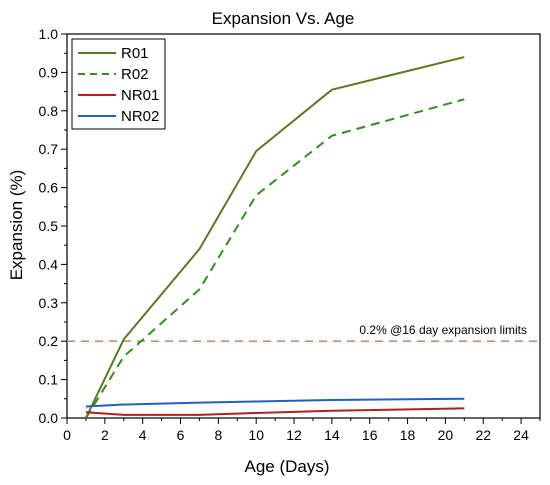 The width and height of the screenshot is (550, 485). Describe the element at coordinates (521, 435) in the screenshot. I see `x-tick-label: 24` at that location.